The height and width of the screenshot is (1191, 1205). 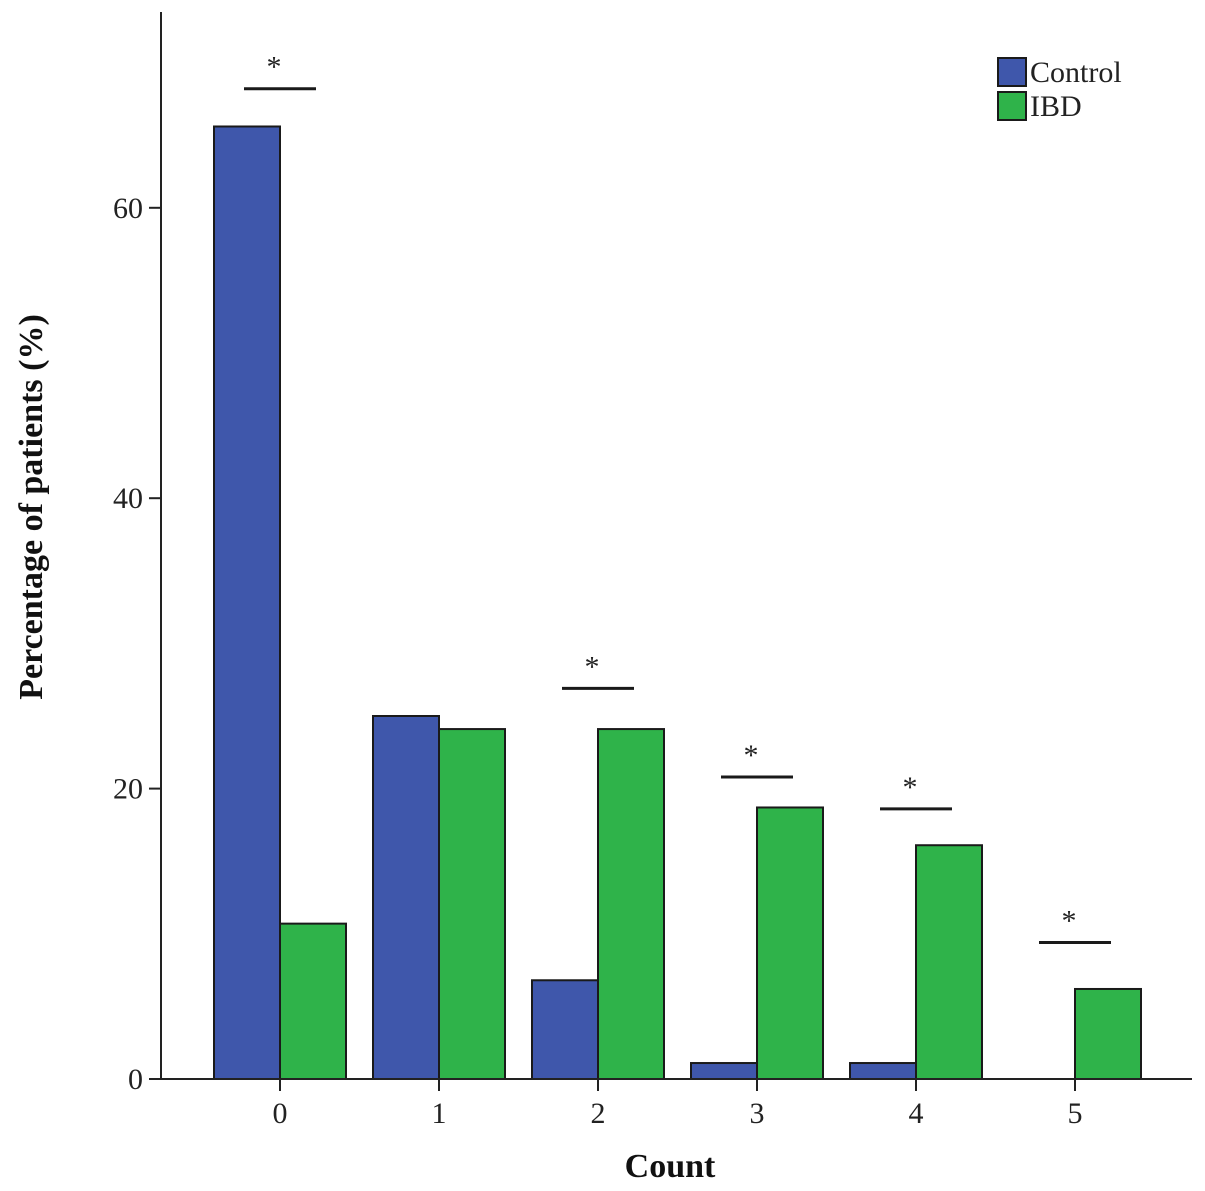 I want to click on y-axis-title: Percentage of patients (%), so click(x=31, y=507).